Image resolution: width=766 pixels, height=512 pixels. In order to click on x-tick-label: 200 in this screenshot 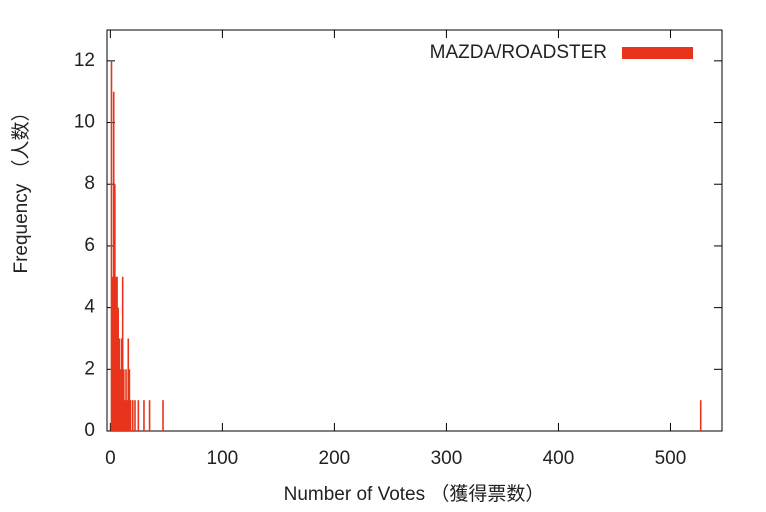, I will do `click(335, 458)`.